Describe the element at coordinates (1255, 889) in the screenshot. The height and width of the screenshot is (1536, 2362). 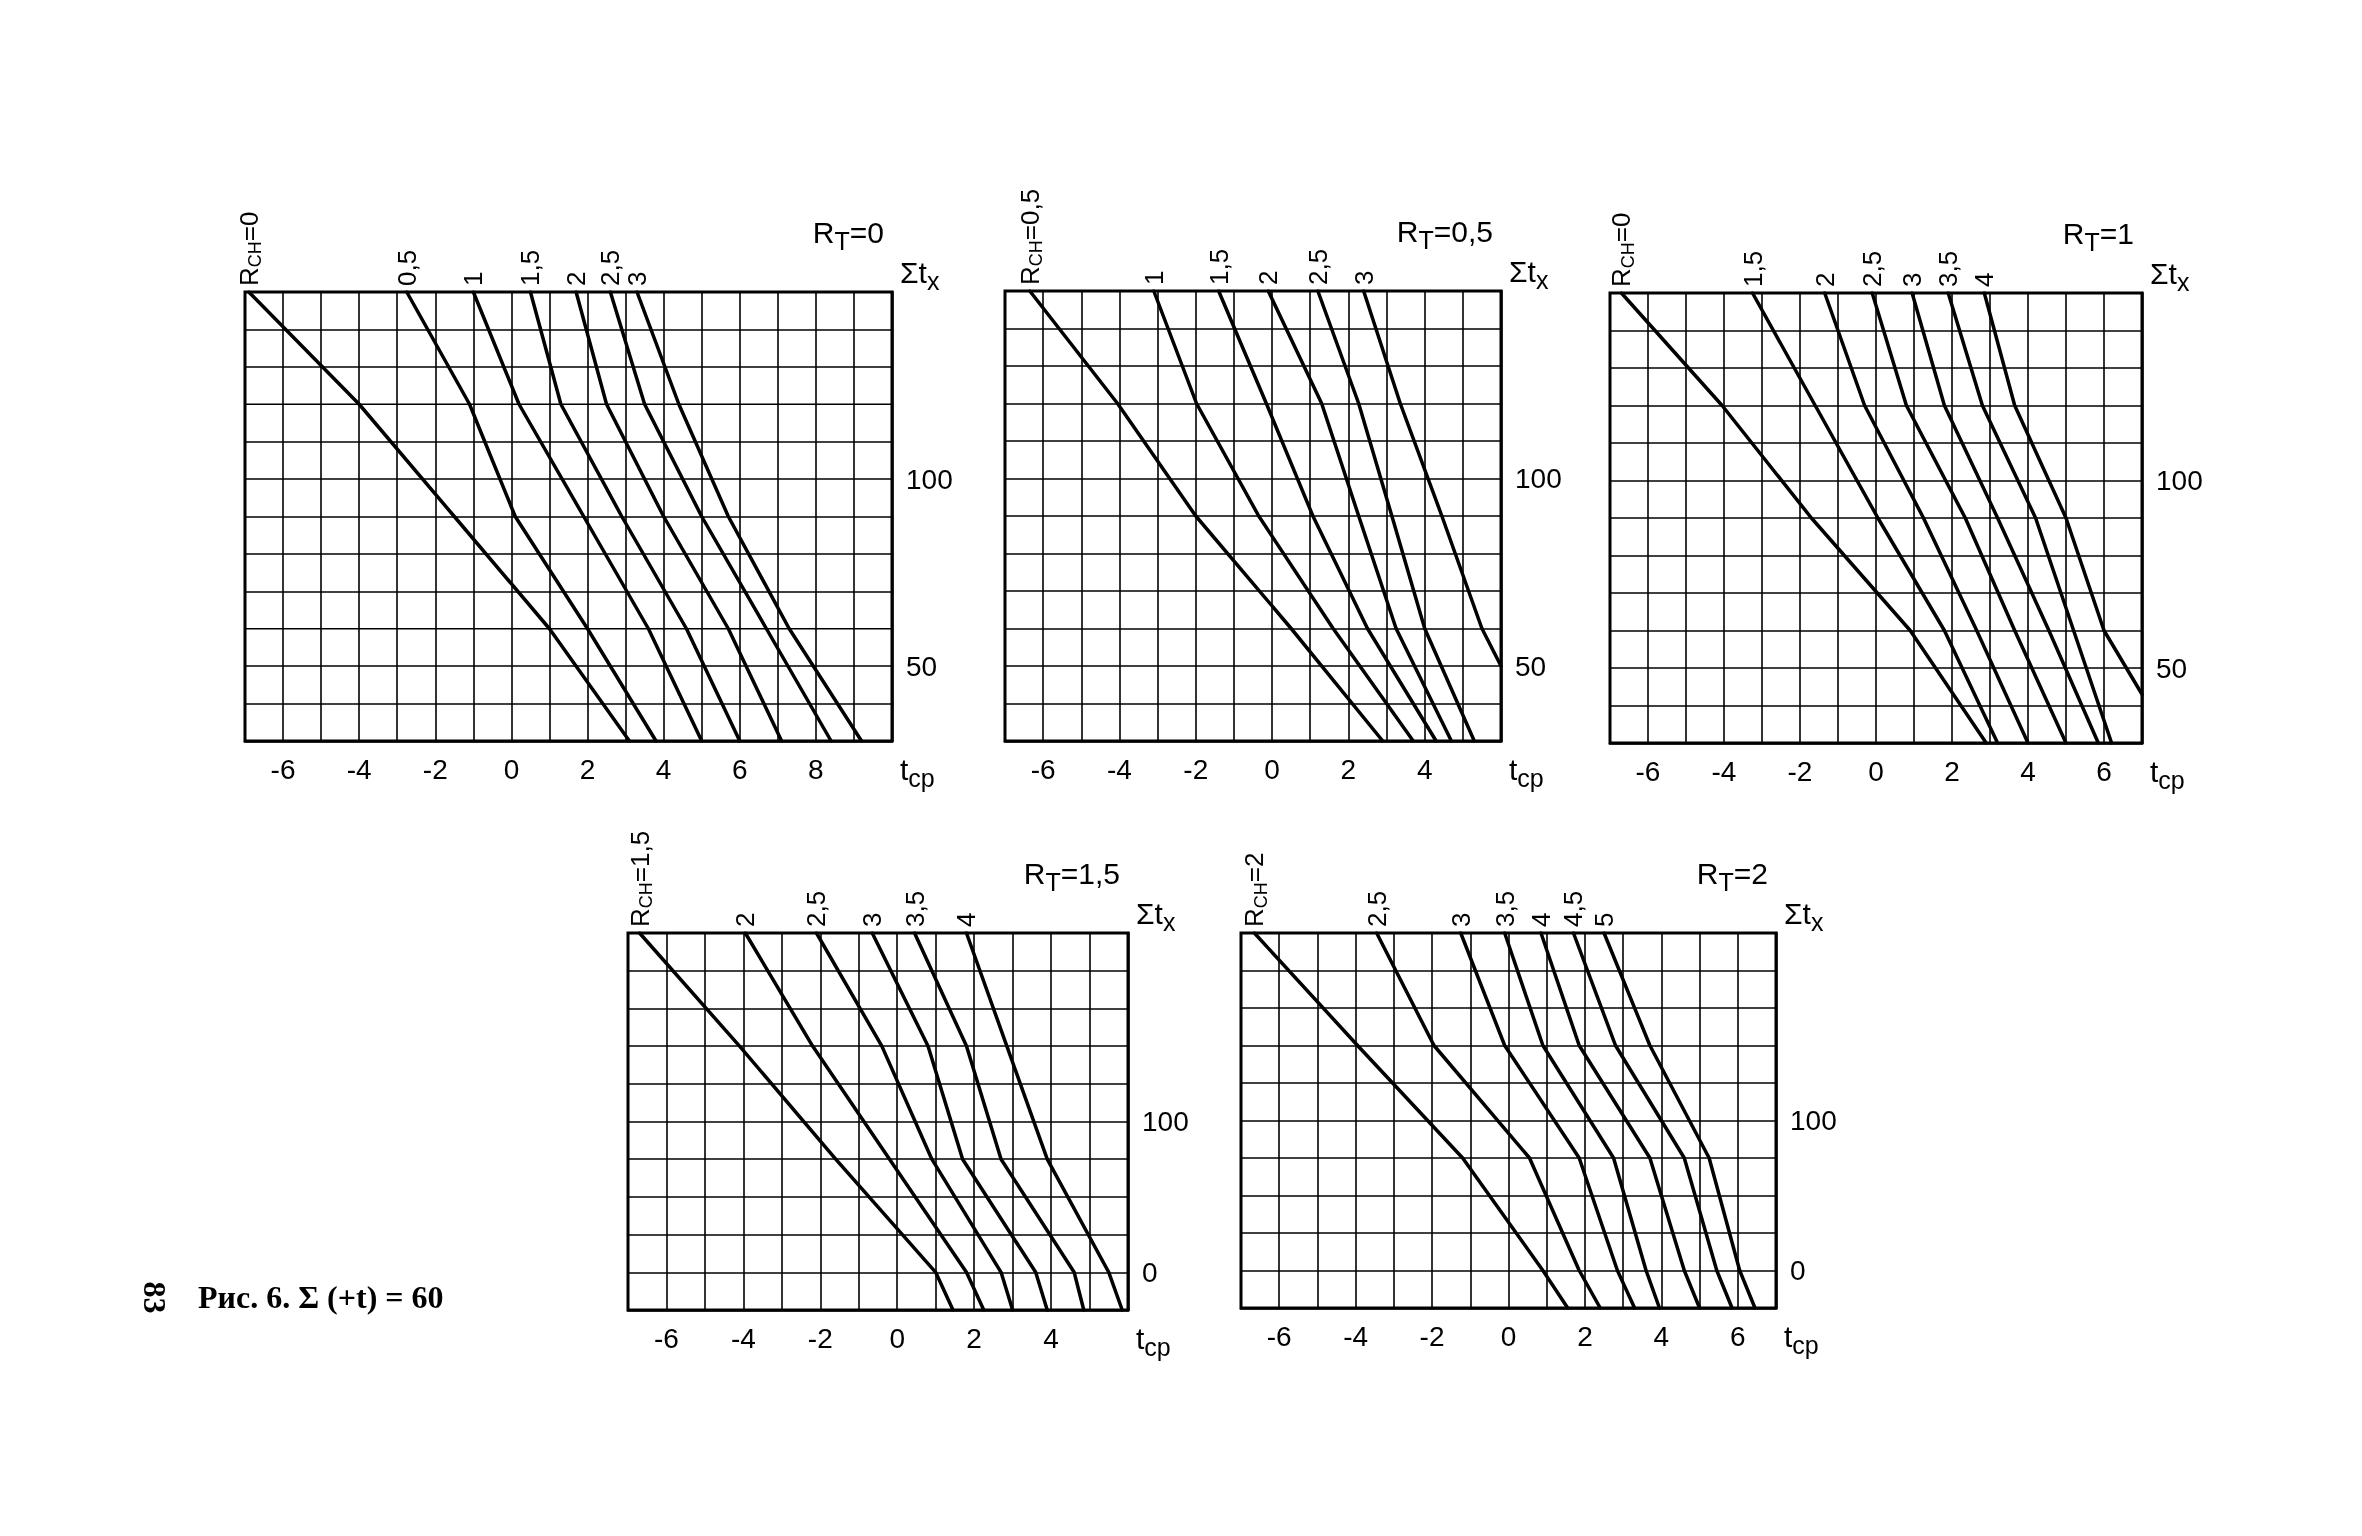
I see `text: RCH=2` at that location.